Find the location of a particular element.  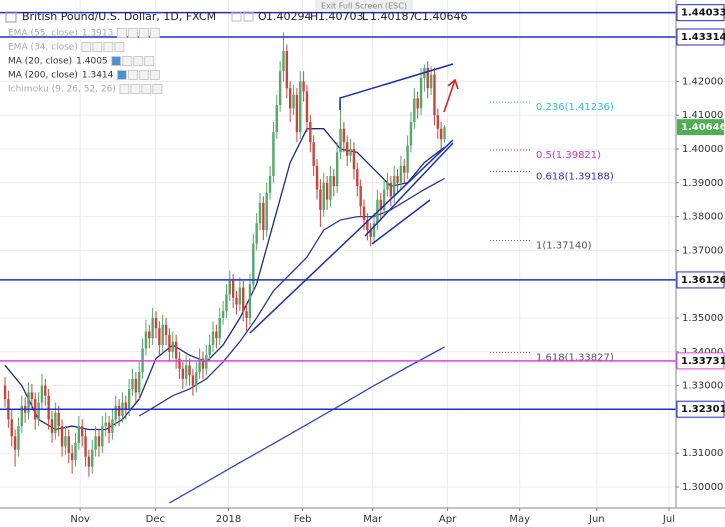

fib-label: 1(1.37140) is located at coordinates (564, 246).